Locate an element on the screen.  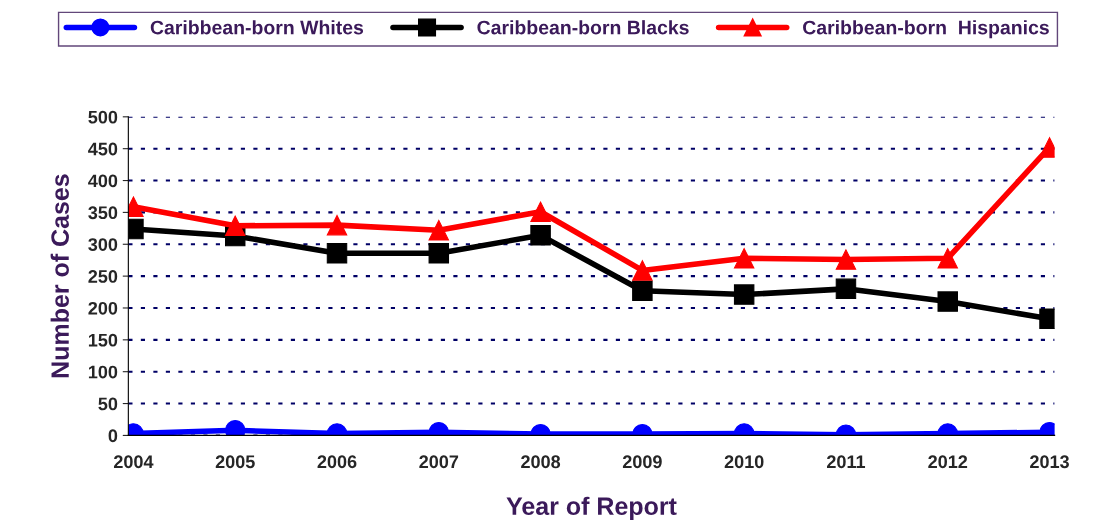
y-tick-label: 400 is located at coordinates (103, 181).